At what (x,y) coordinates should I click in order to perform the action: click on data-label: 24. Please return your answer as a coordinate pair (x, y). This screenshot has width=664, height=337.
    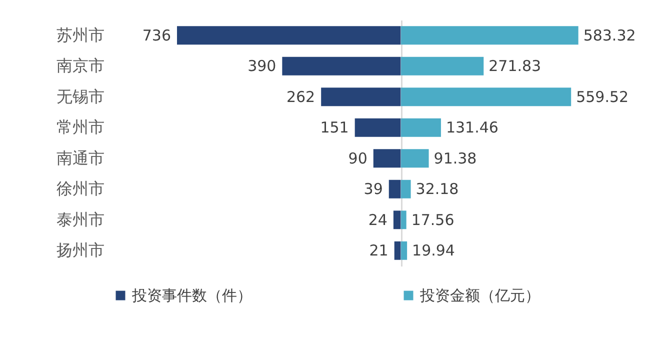
    Looking at the image, I should click on (378, 219).